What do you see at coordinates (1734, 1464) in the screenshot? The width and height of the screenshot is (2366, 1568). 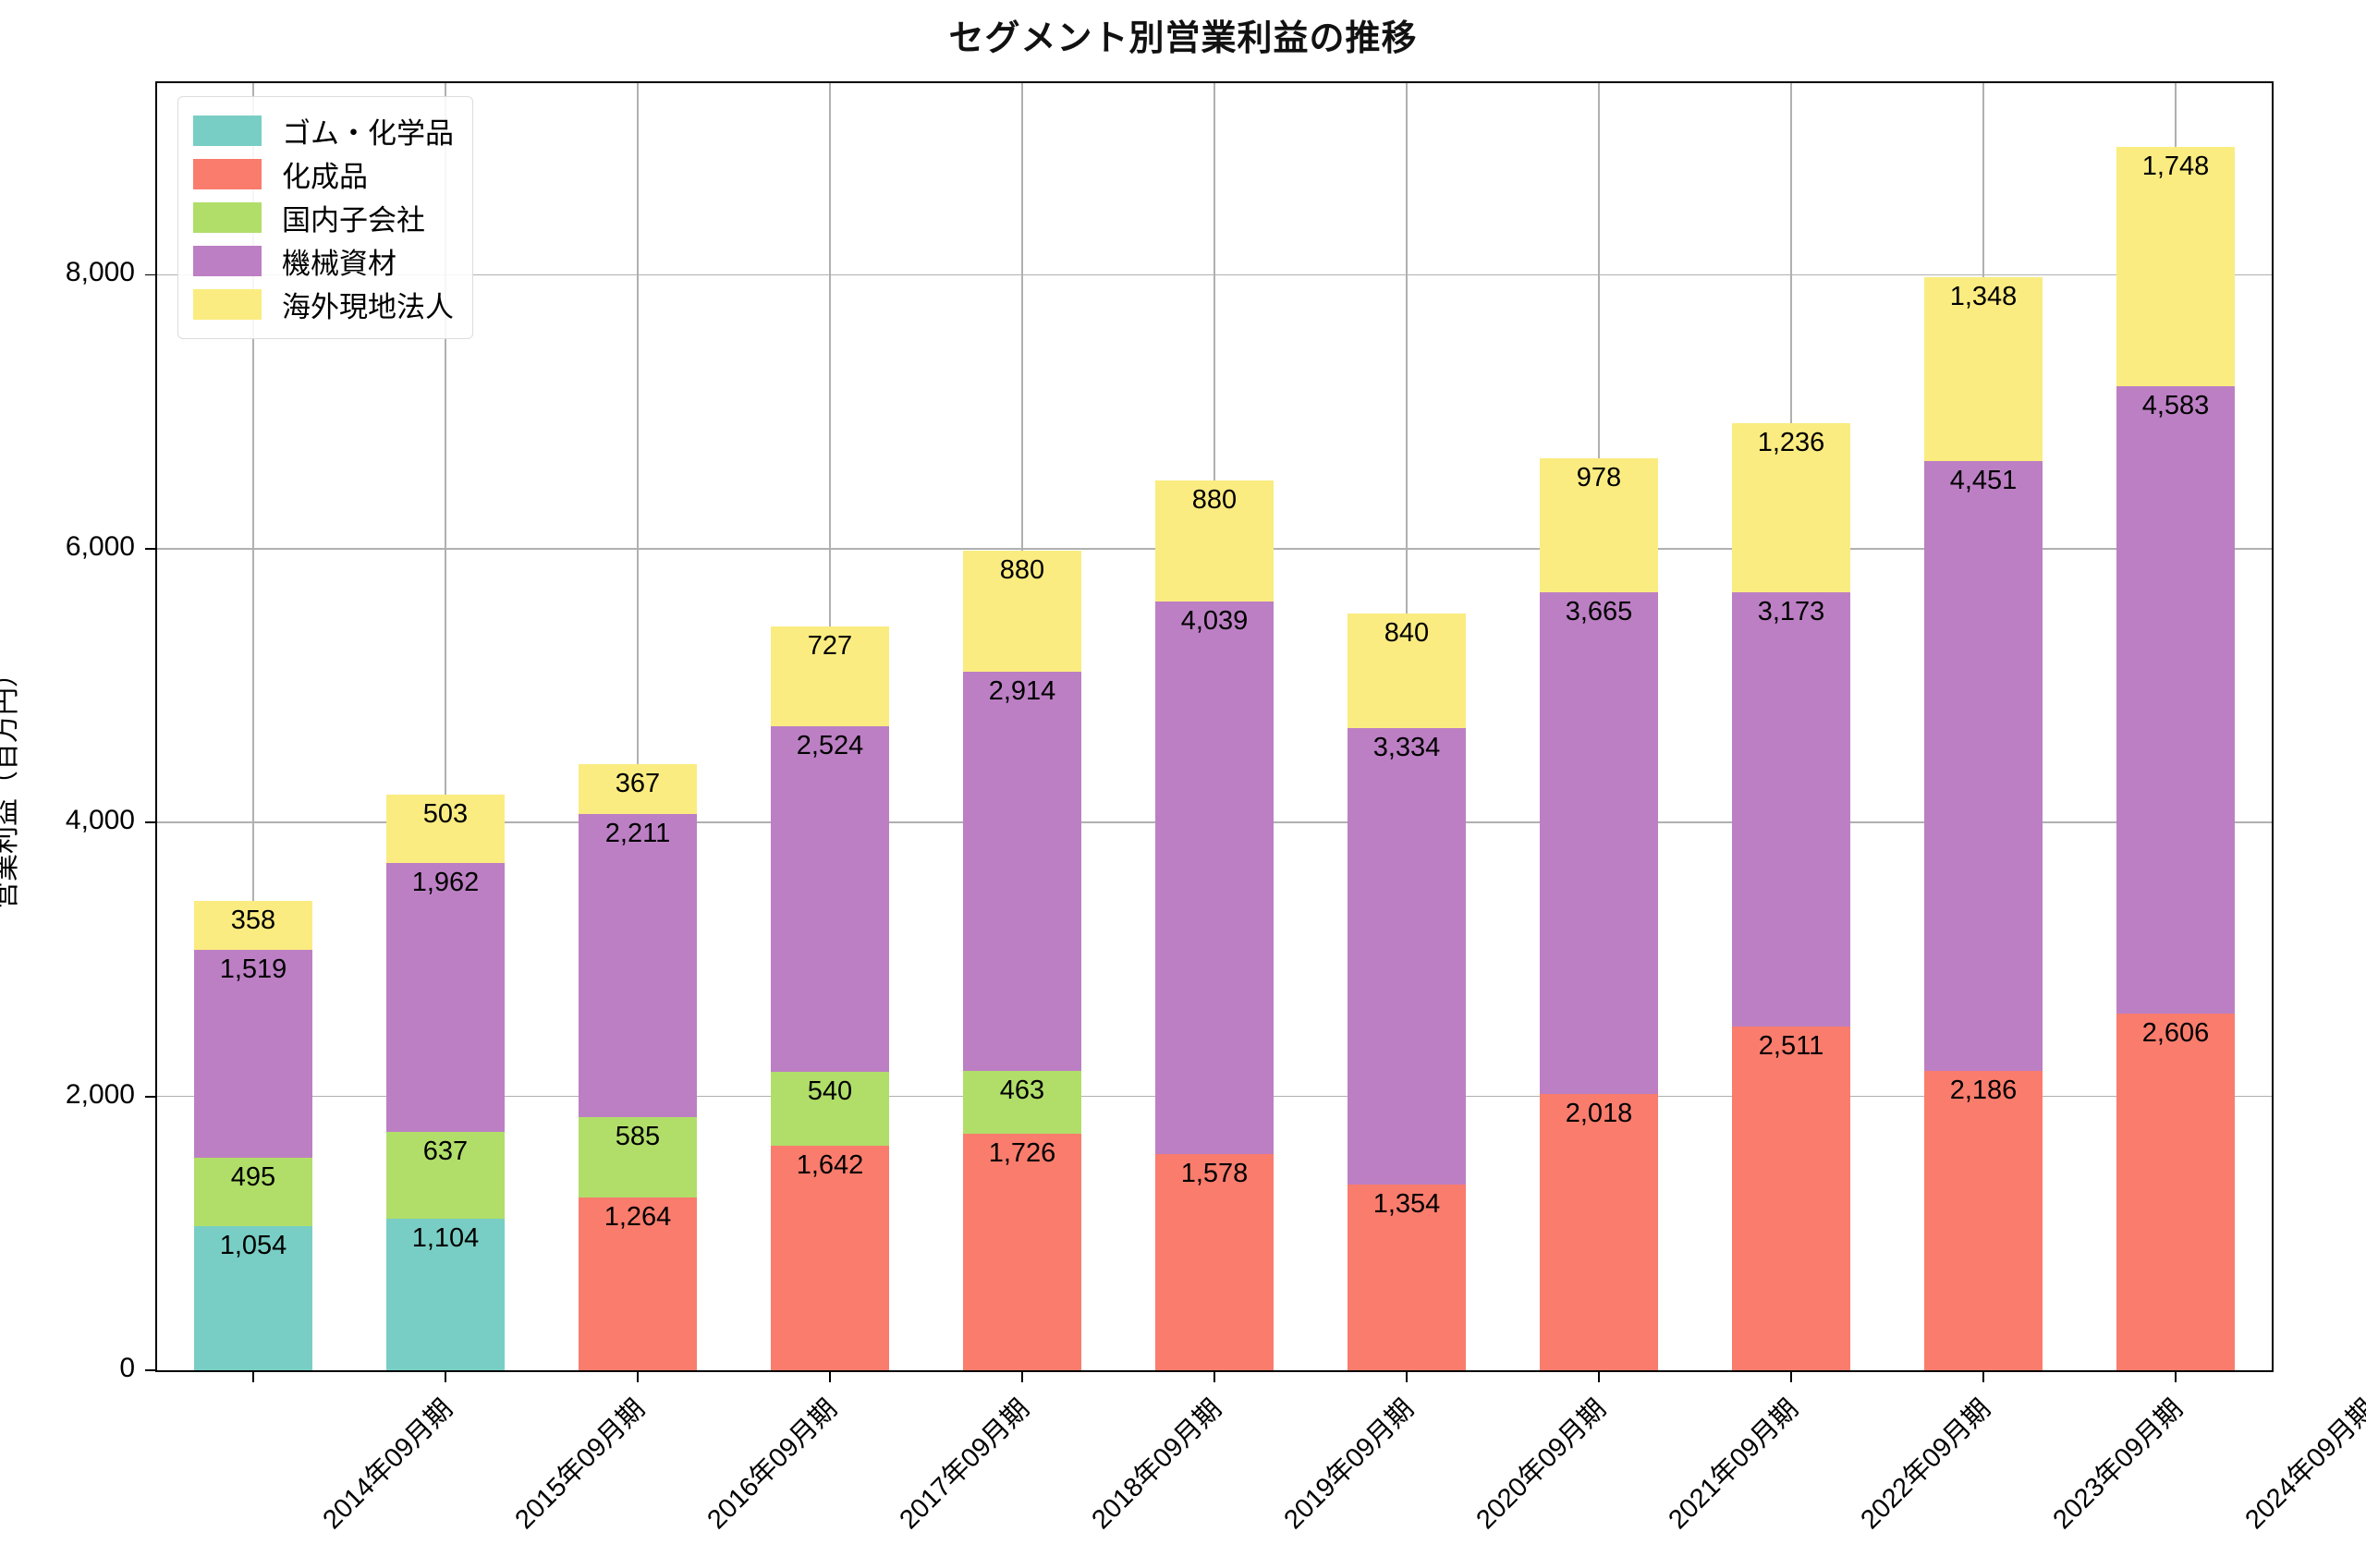 I see `x-tick-label: 2021年09月期` at bounding box center [1734, 1464].